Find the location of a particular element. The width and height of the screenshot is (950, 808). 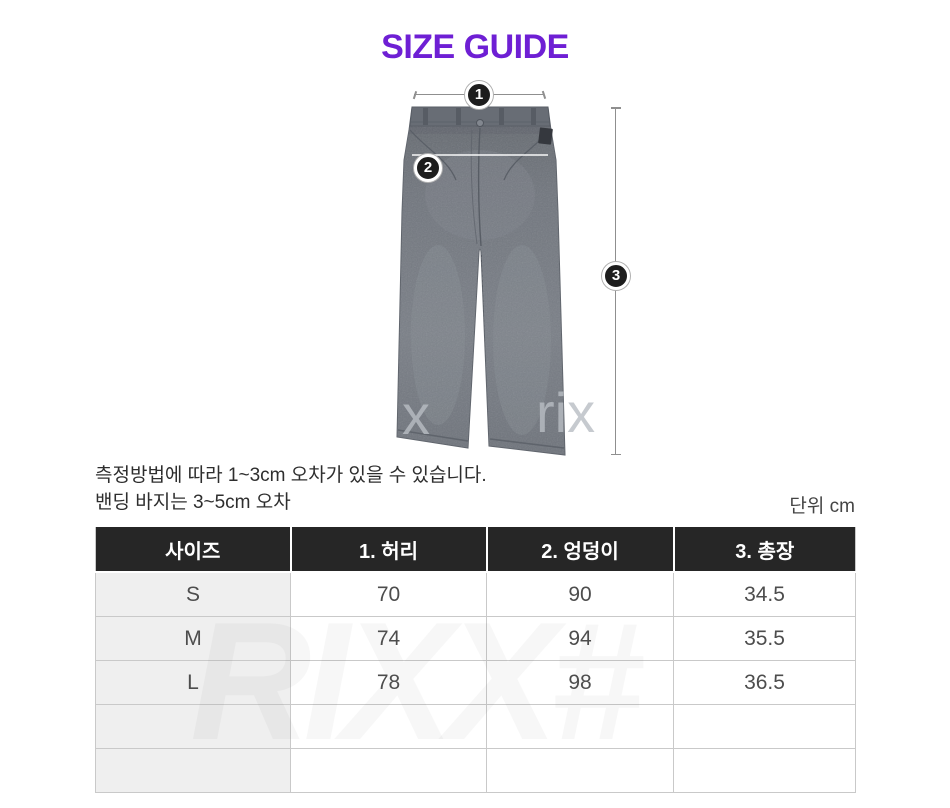

note-line-2: 밴딩 바지는 3~5cm 오차 is located at coordinates (193, 502).